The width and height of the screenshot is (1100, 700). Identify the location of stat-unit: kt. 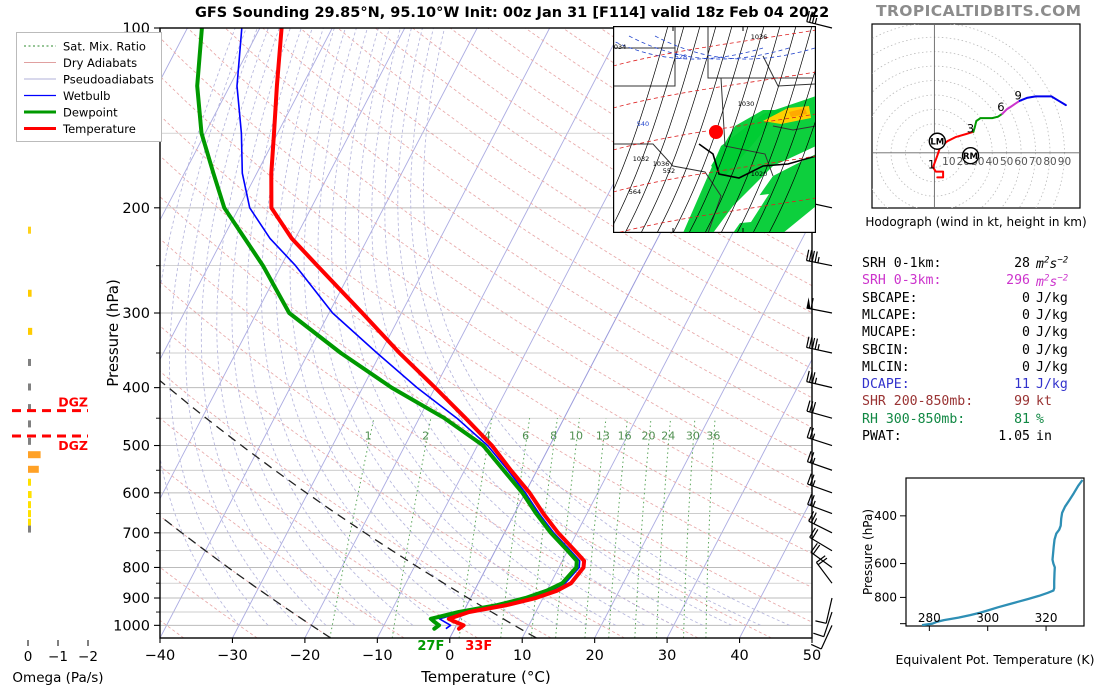
(1044, 402).